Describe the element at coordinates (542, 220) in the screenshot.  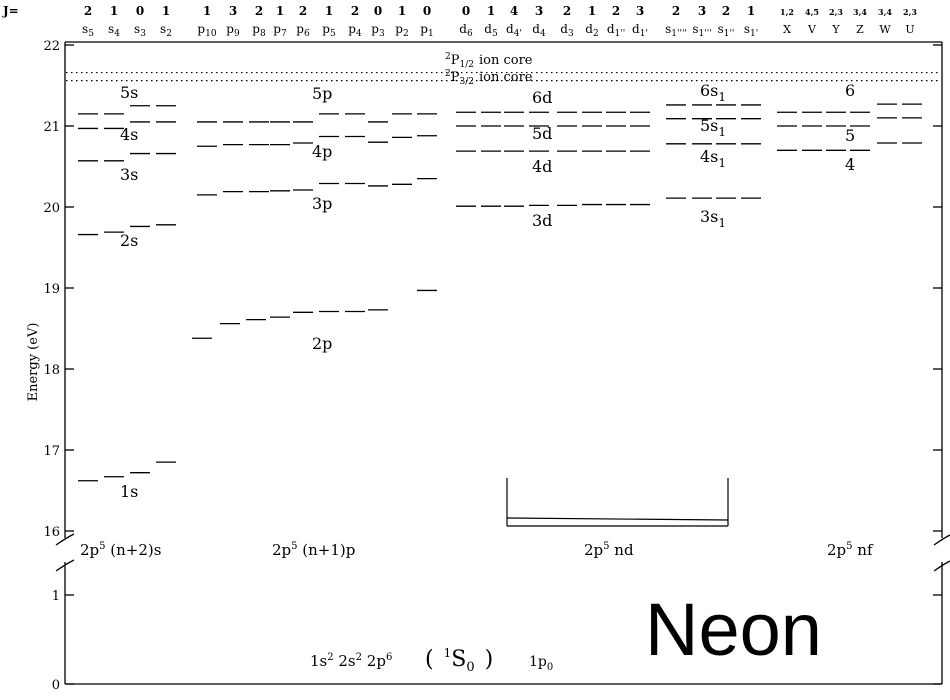
I see `level-label-3d: 3d` at that location.